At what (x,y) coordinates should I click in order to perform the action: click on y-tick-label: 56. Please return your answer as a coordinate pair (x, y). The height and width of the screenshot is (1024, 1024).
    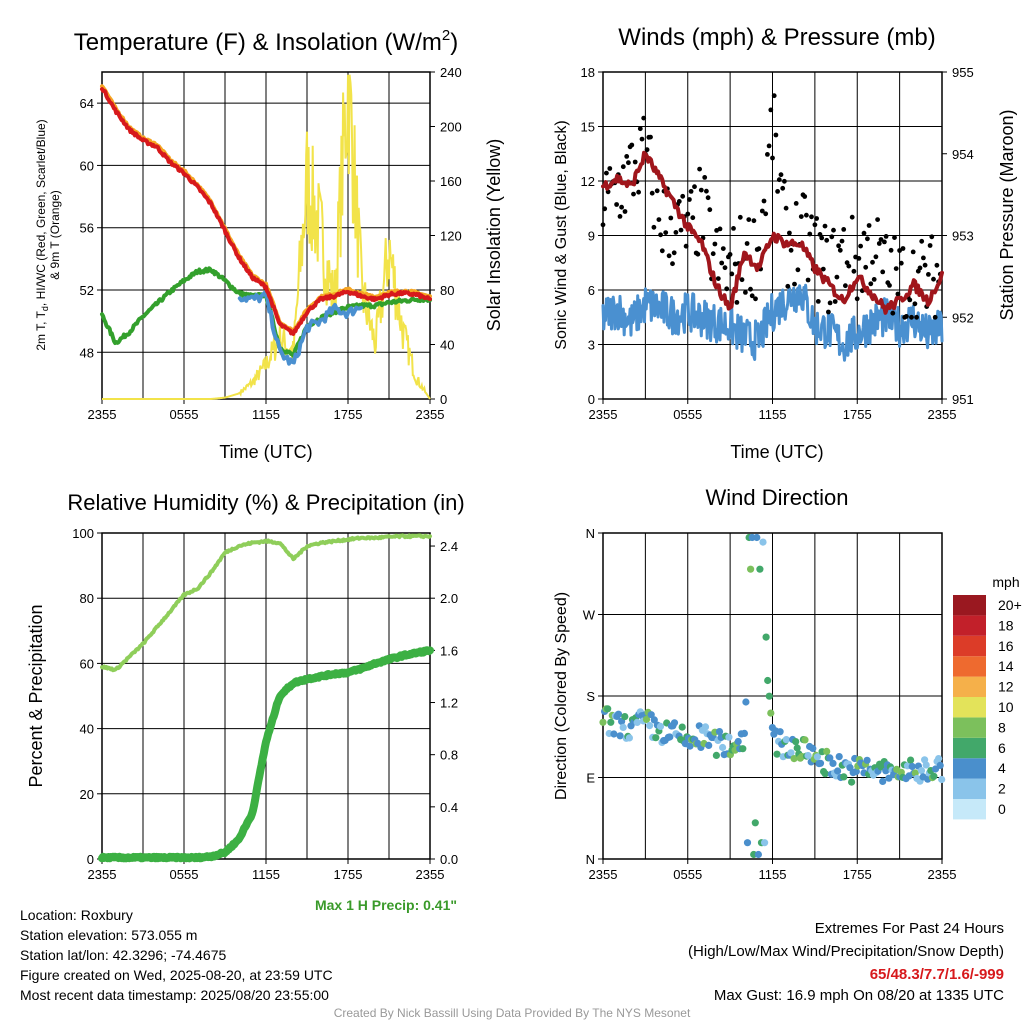
    Looking at the image, I should click on (87, 228).